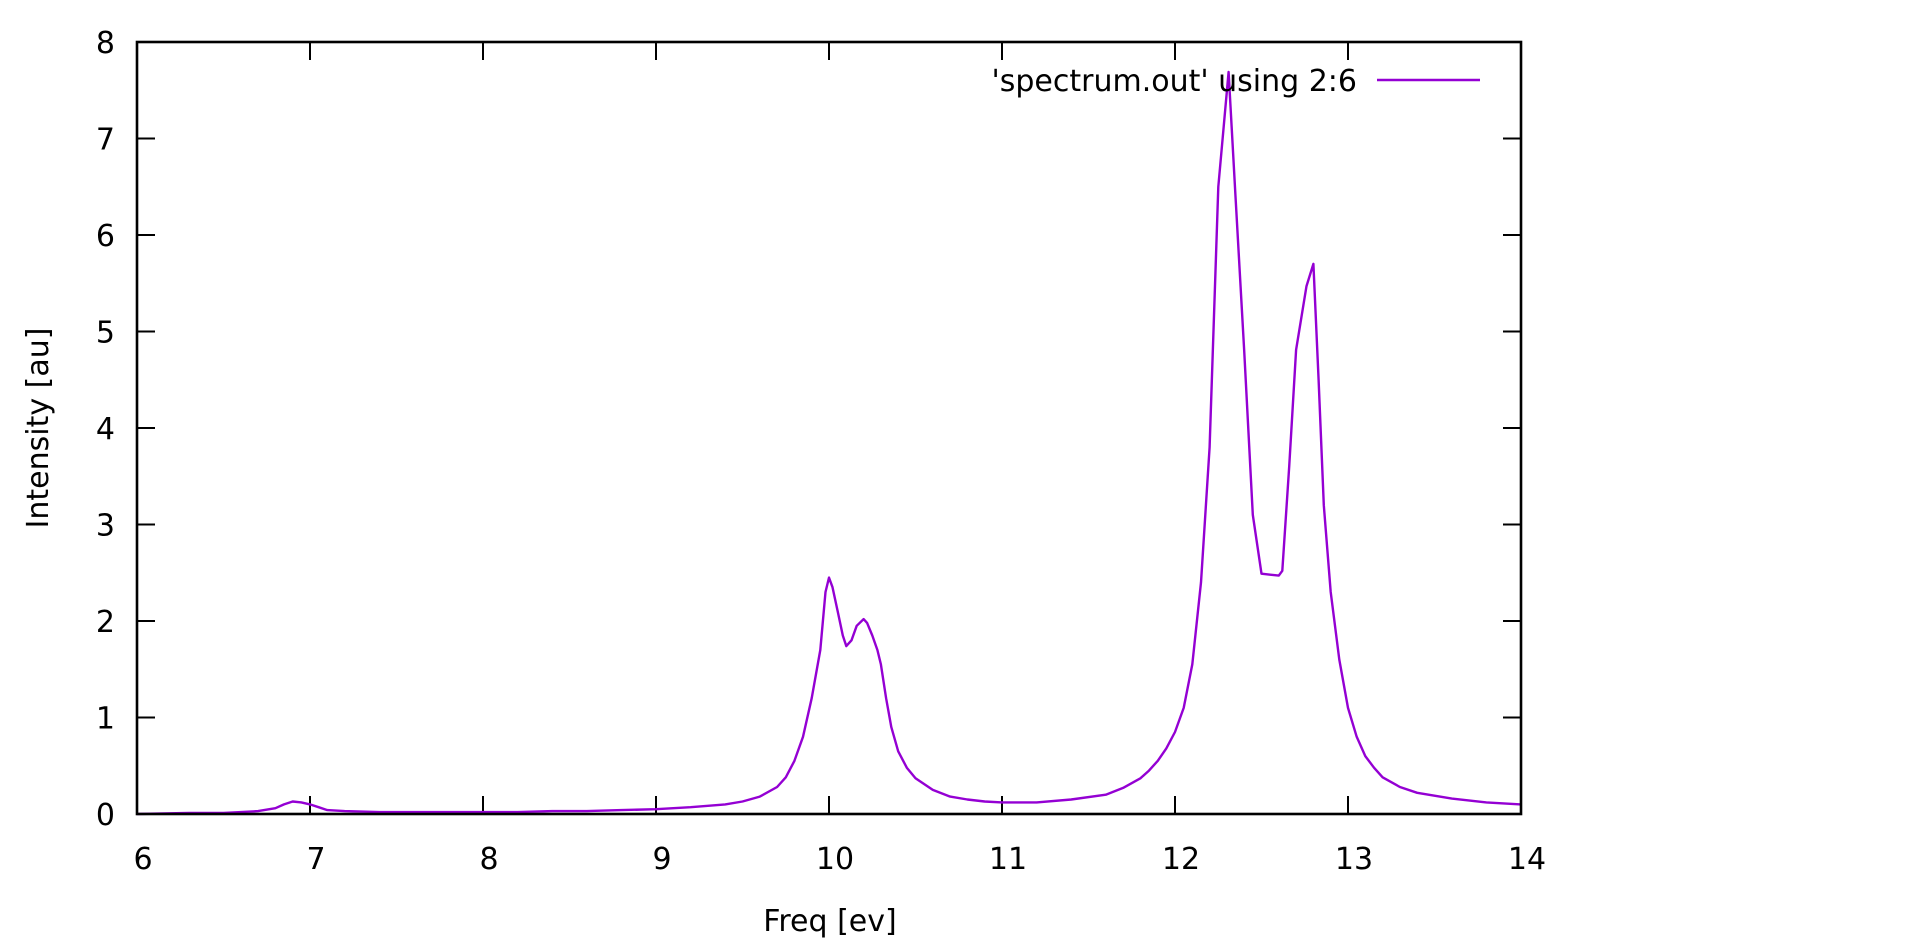 The image size is (1920, 952). Describe the element at coordinates (105, 719) in the screenshot. I see `y-tick-label: 1` at that location.